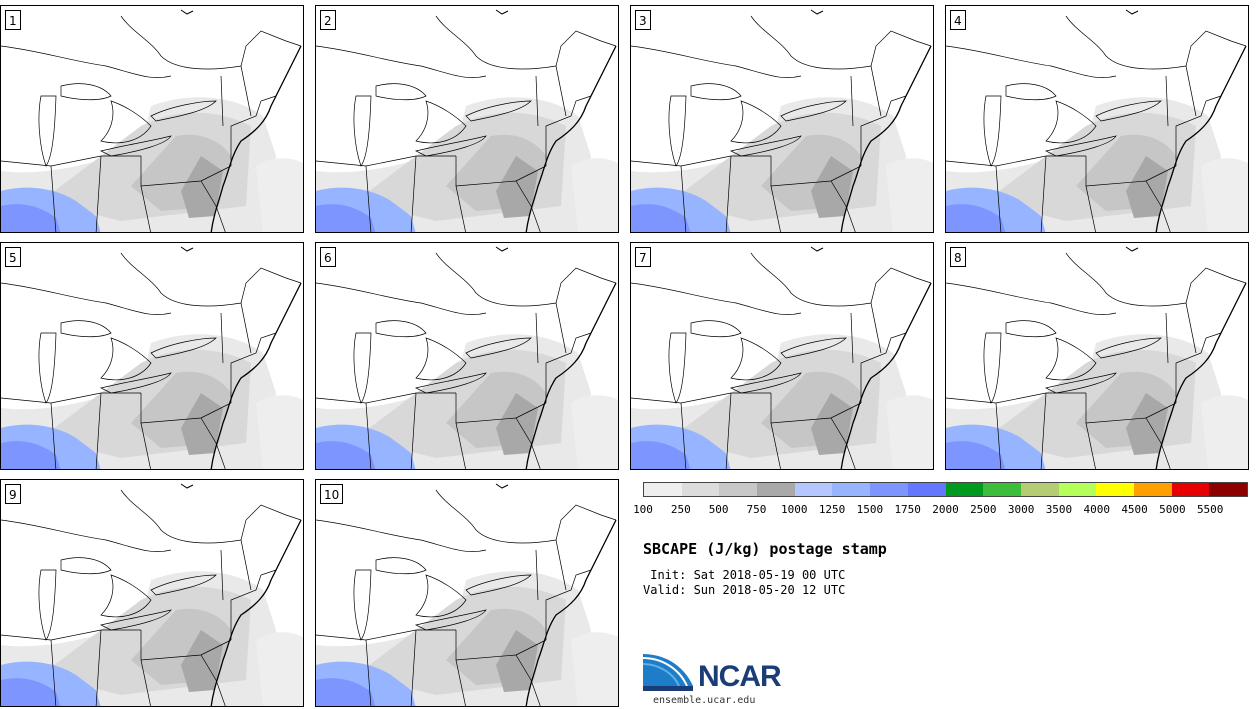  What do you see at coordinates (756, 509) in the screenshot?
I see `colorbar-tick-label: 750` at bounding box center [756, 509].